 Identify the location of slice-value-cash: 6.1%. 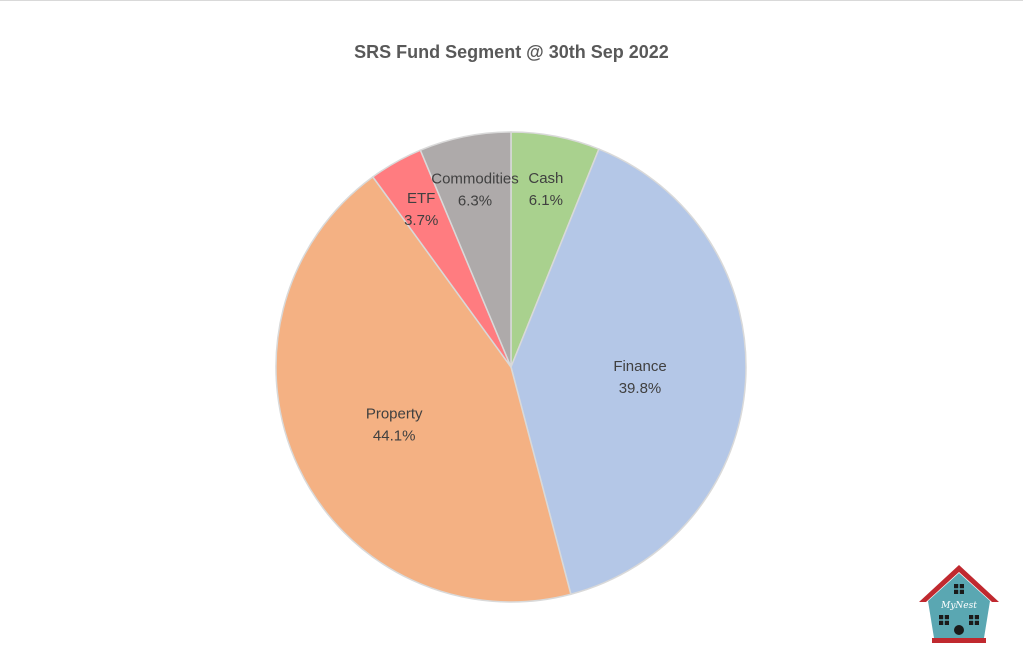
(546, 200).